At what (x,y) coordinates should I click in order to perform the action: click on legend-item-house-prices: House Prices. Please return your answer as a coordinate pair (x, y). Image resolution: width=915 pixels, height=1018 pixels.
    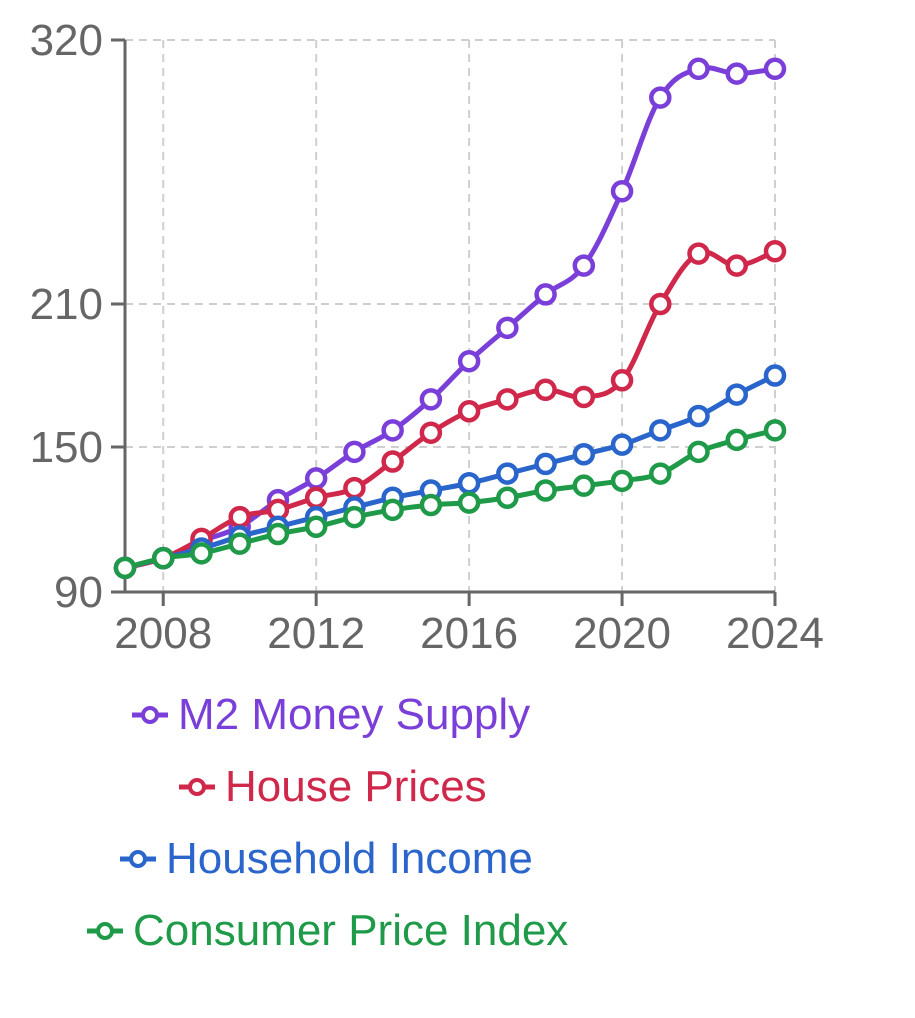
    Looking at the image, I should click on (332, 787).